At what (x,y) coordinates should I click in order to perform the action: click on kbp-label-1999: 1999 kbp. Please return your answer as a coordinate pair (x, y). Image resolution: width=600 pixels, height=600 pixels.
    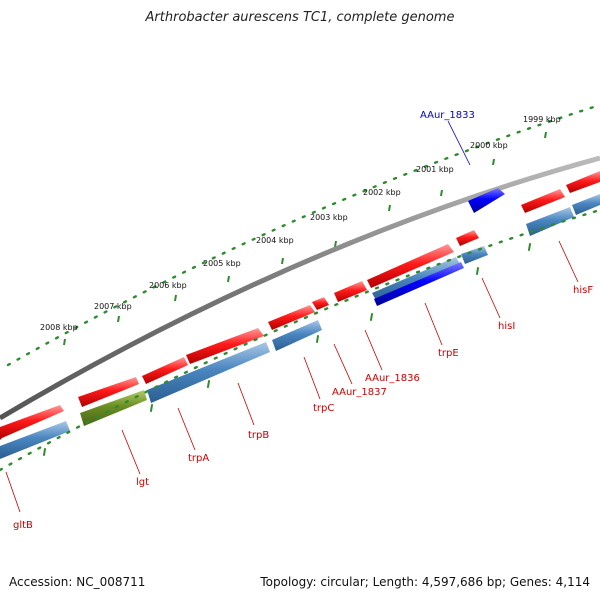
    Looking at the image, I should click on (542, 119).